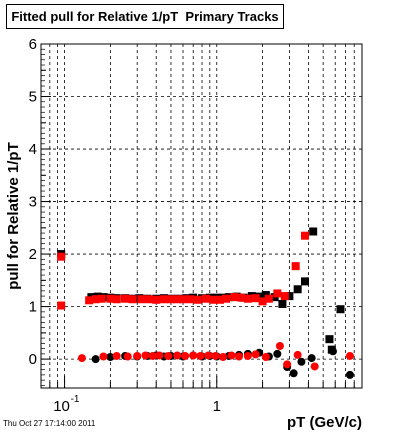  I want to click on y-tick-label: 3, so click(33, 202).